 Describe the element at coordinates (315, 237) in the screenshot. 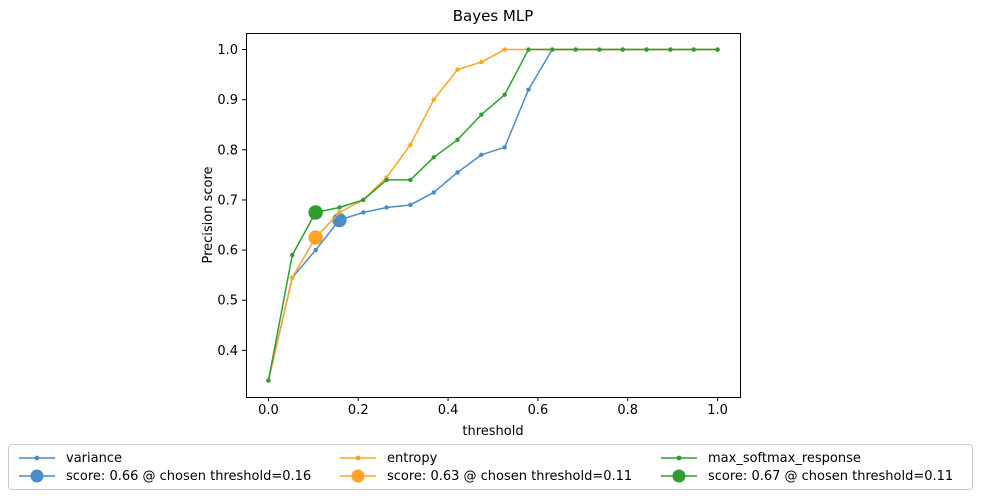

I see `entropy-chosen-point` at that location.